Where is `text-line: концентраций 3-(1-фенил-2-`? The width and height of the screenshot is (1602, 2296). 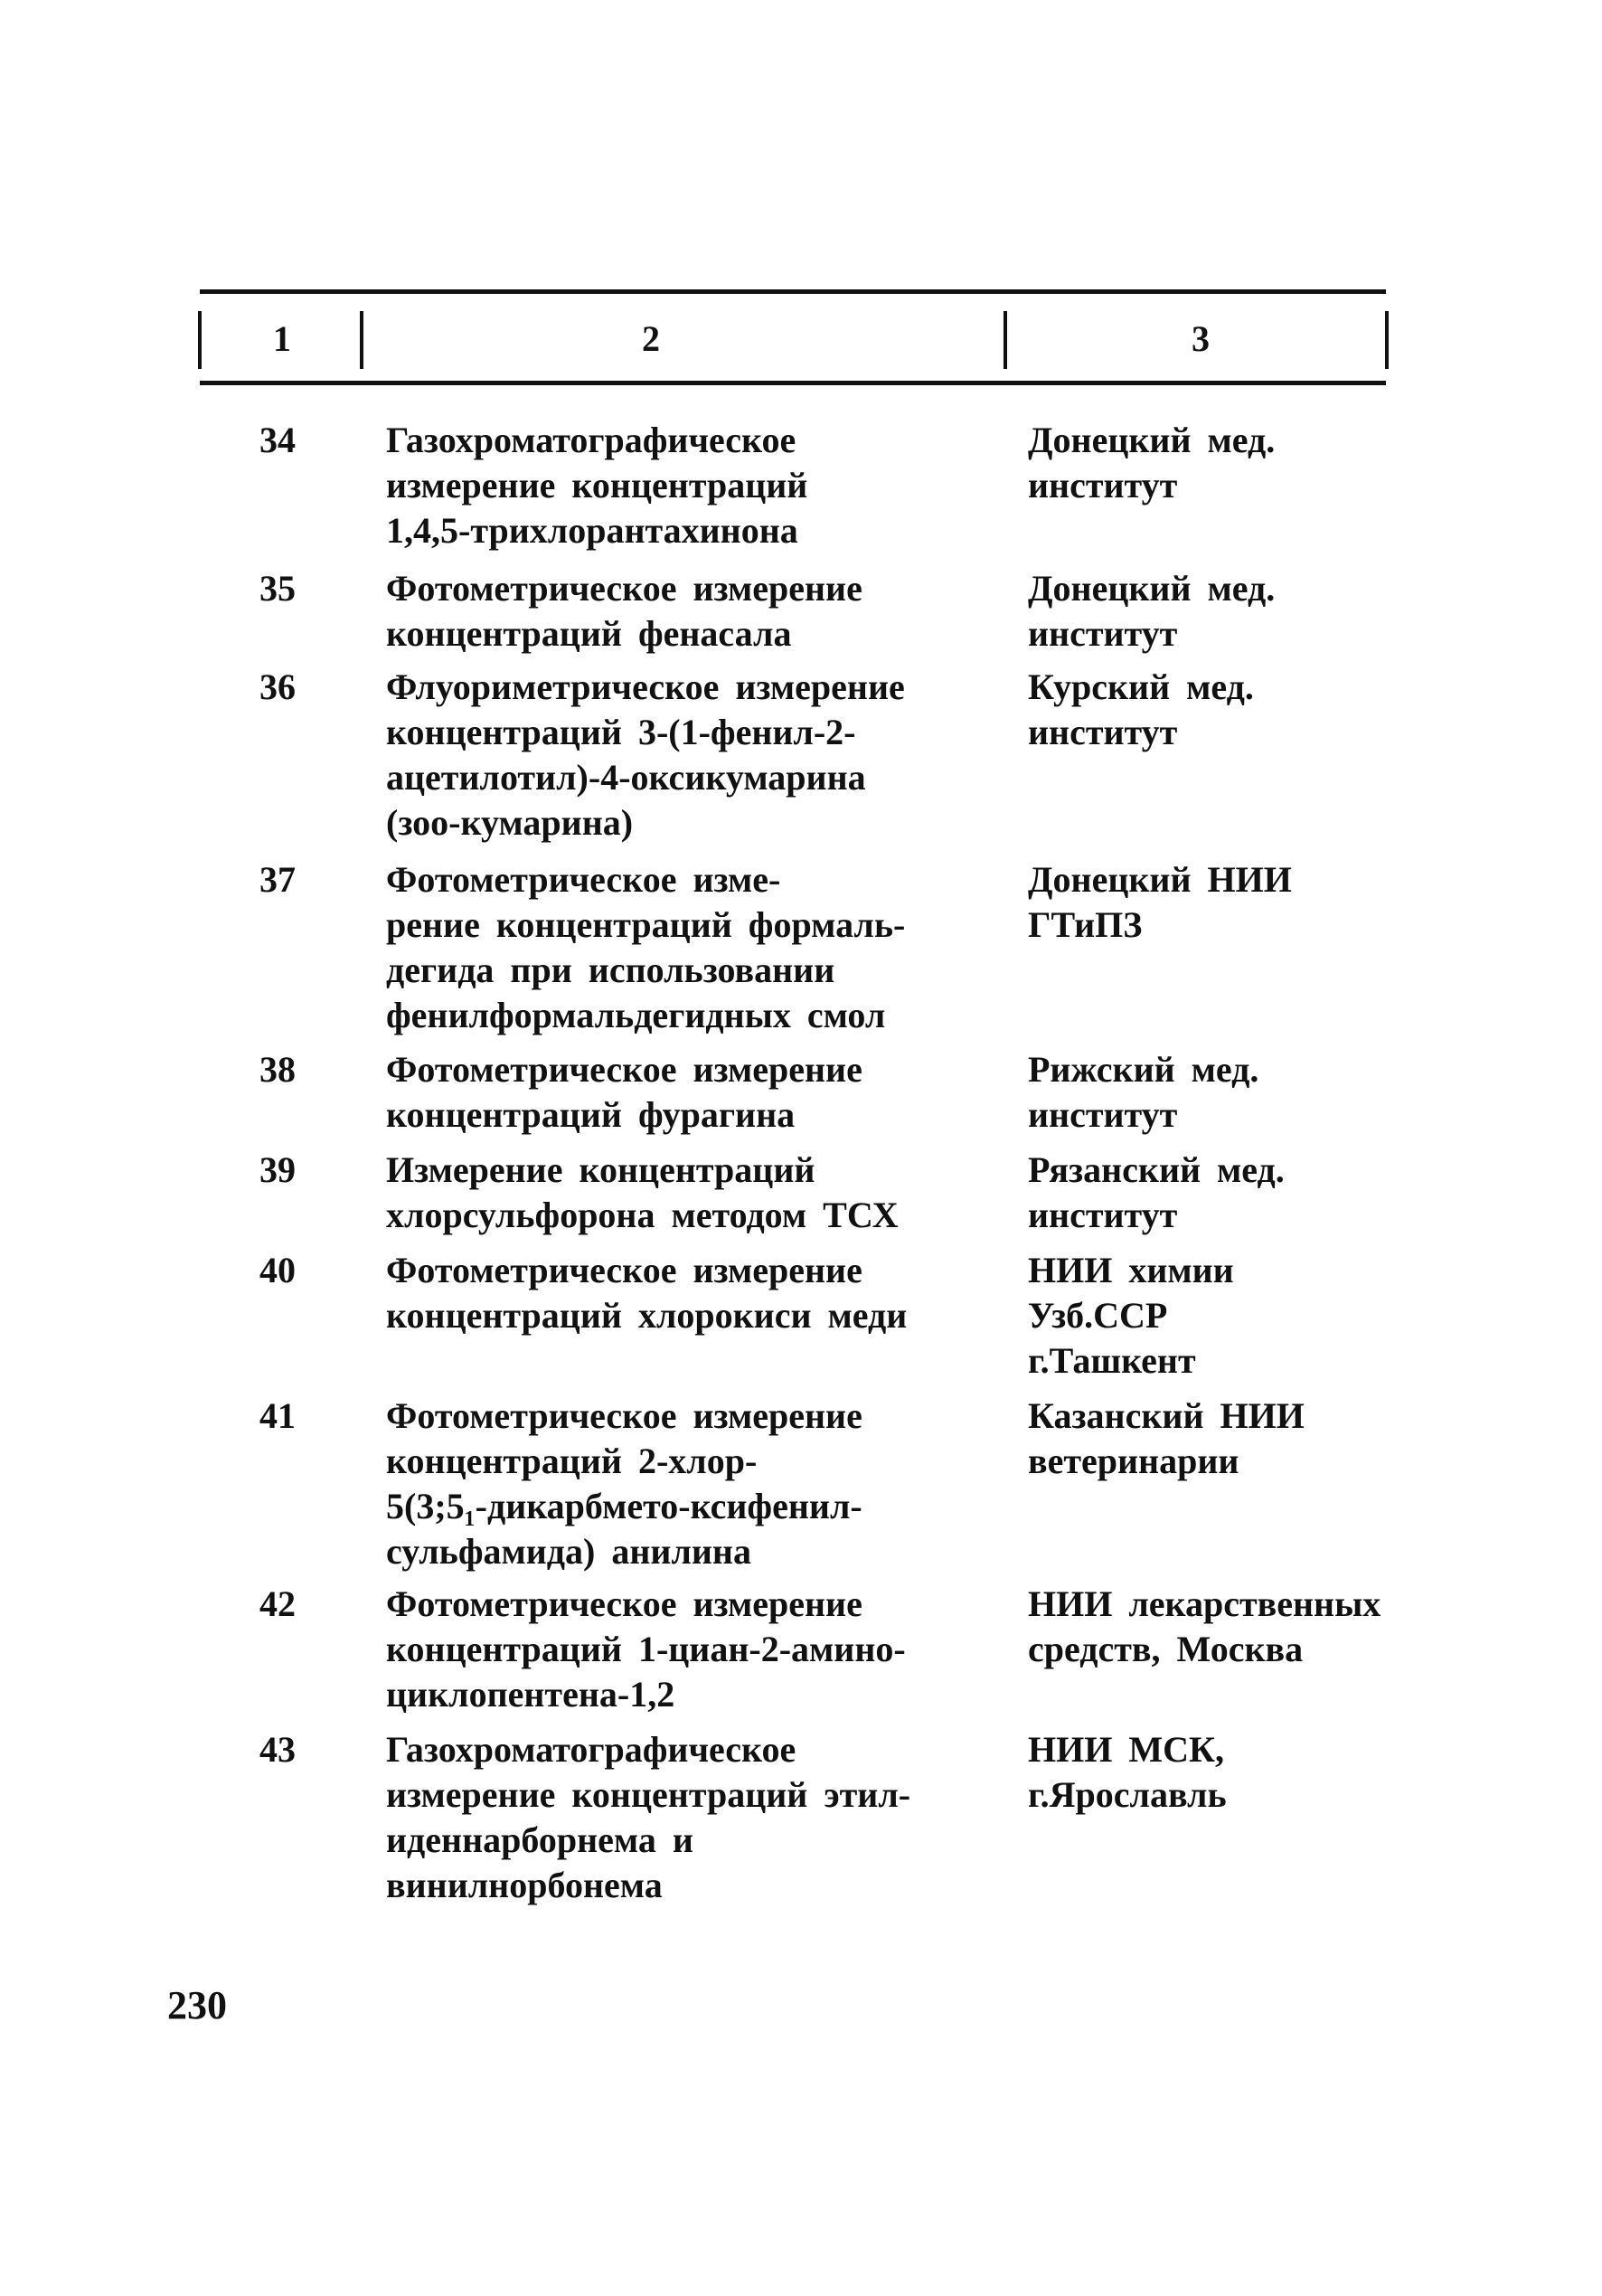 text-line: концентраций 3-(1-фенил-2- is located at coordinates (621, 732).